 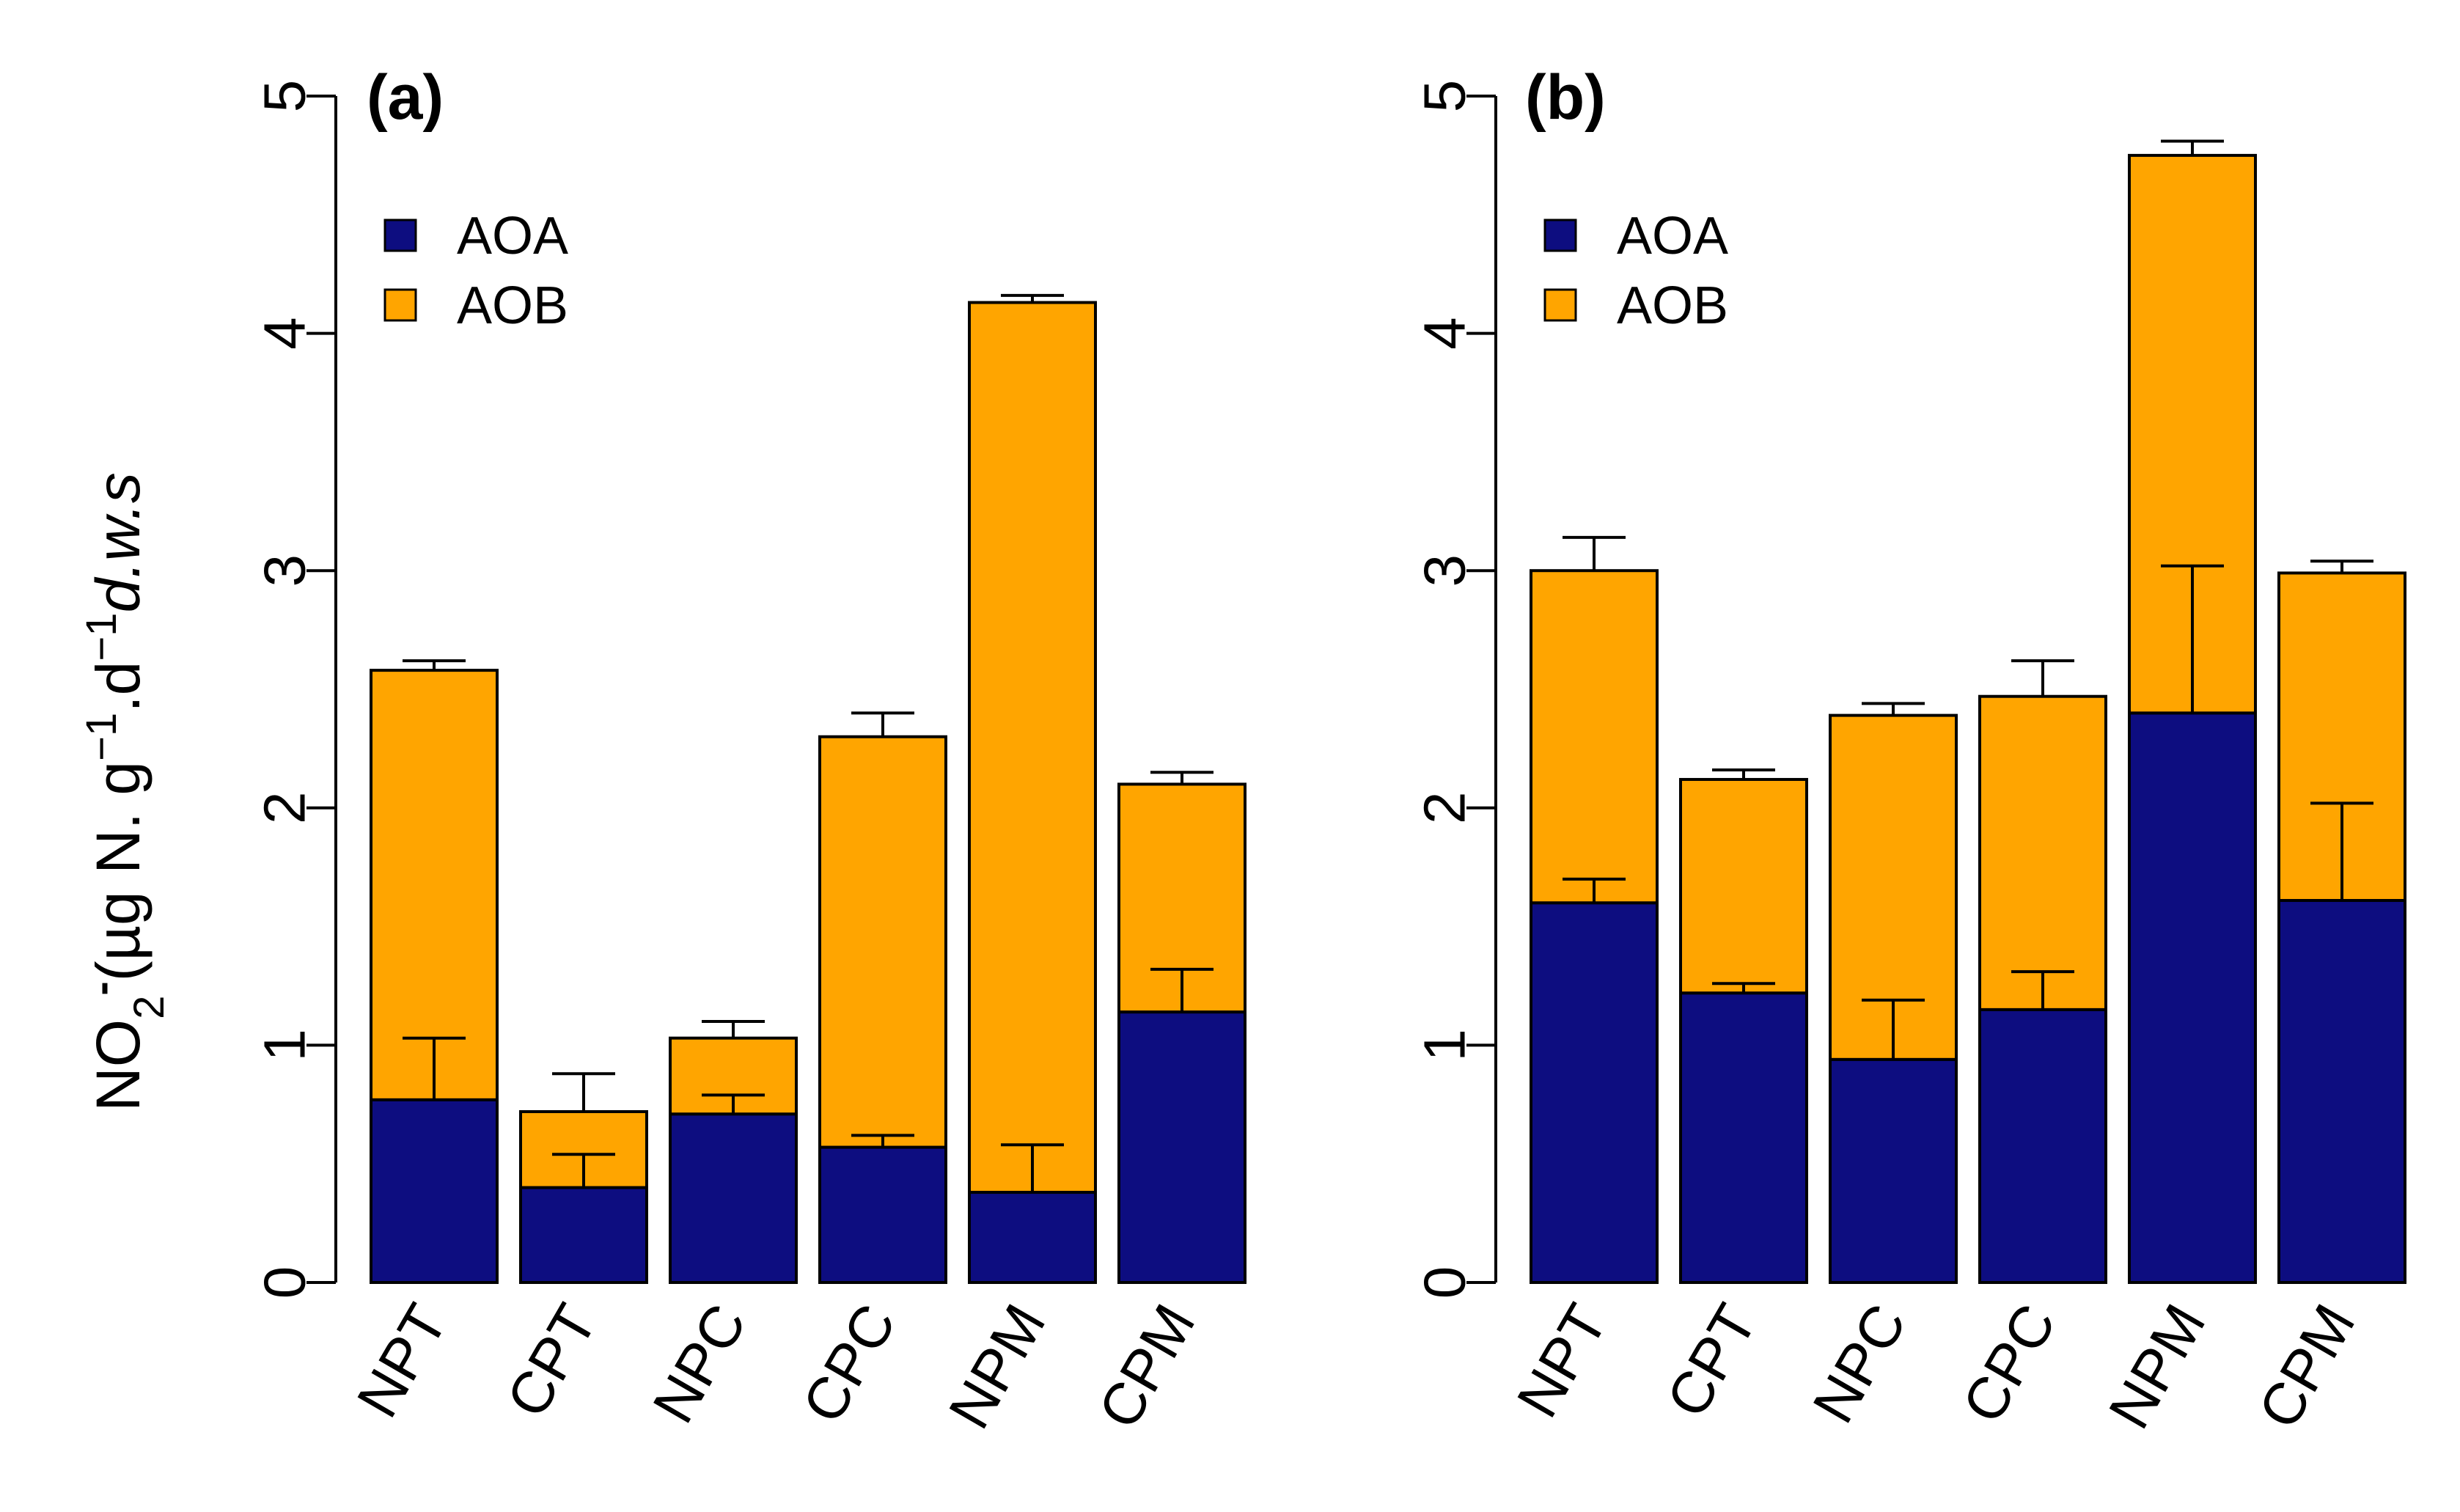 I want to click on y-axis-label: NO2-(µg N. g−1.d−1d.w.s, so click(x=125, y=792).